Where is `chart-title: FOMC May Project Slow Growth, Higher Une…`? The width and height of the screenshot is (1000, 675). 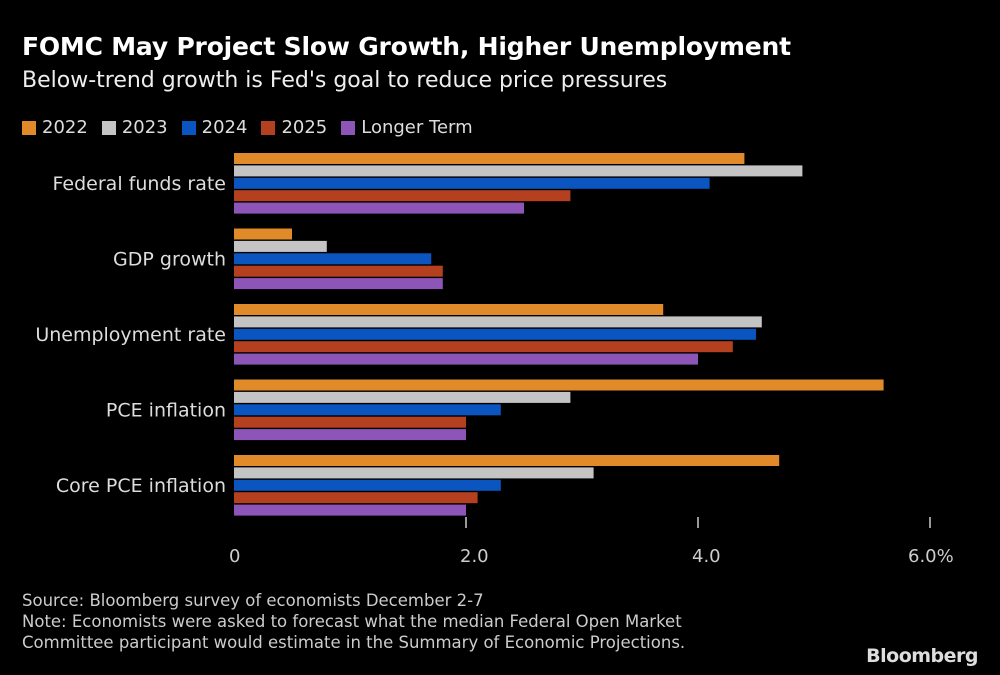 chart-title: FOMC May Project Slow Growth, Higher Une… is located at coordinates (406, 46).